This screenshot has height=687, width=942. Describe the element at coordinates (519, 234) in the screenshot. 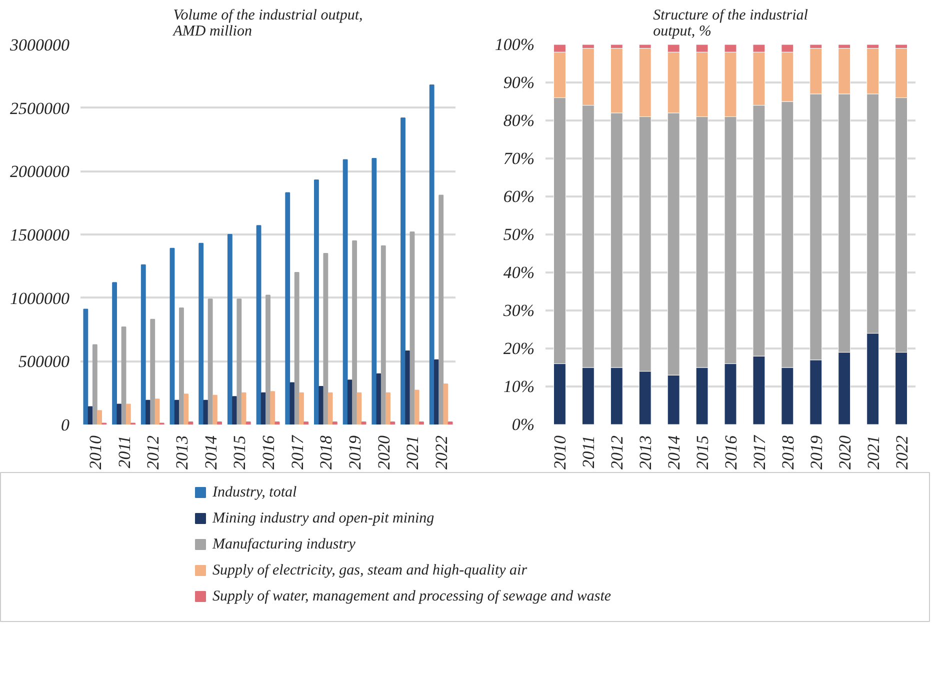

I see `y-tick-label: 50%` at that location.